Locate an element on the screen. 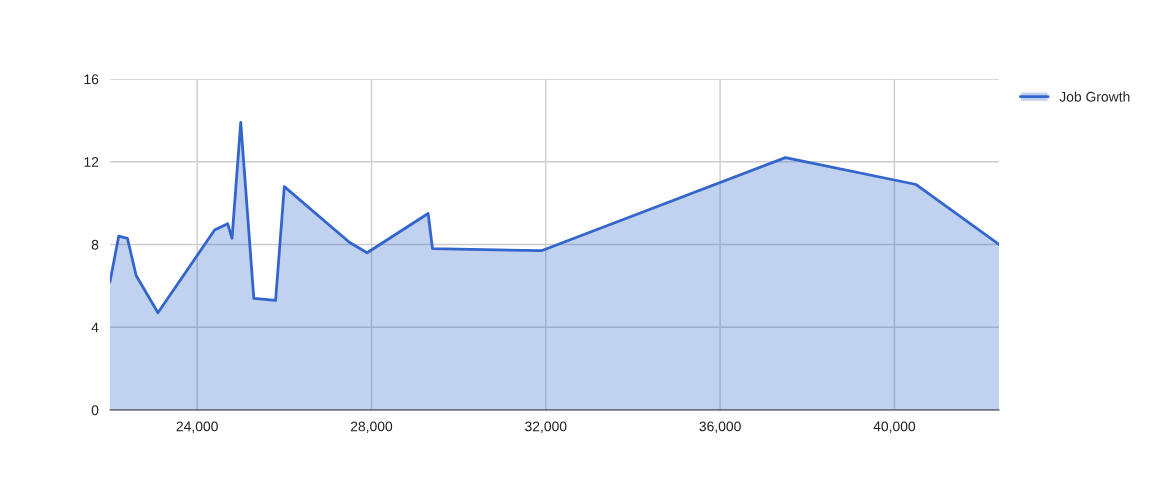  y-tick-label: 8 is located at coordinates (95, 244).